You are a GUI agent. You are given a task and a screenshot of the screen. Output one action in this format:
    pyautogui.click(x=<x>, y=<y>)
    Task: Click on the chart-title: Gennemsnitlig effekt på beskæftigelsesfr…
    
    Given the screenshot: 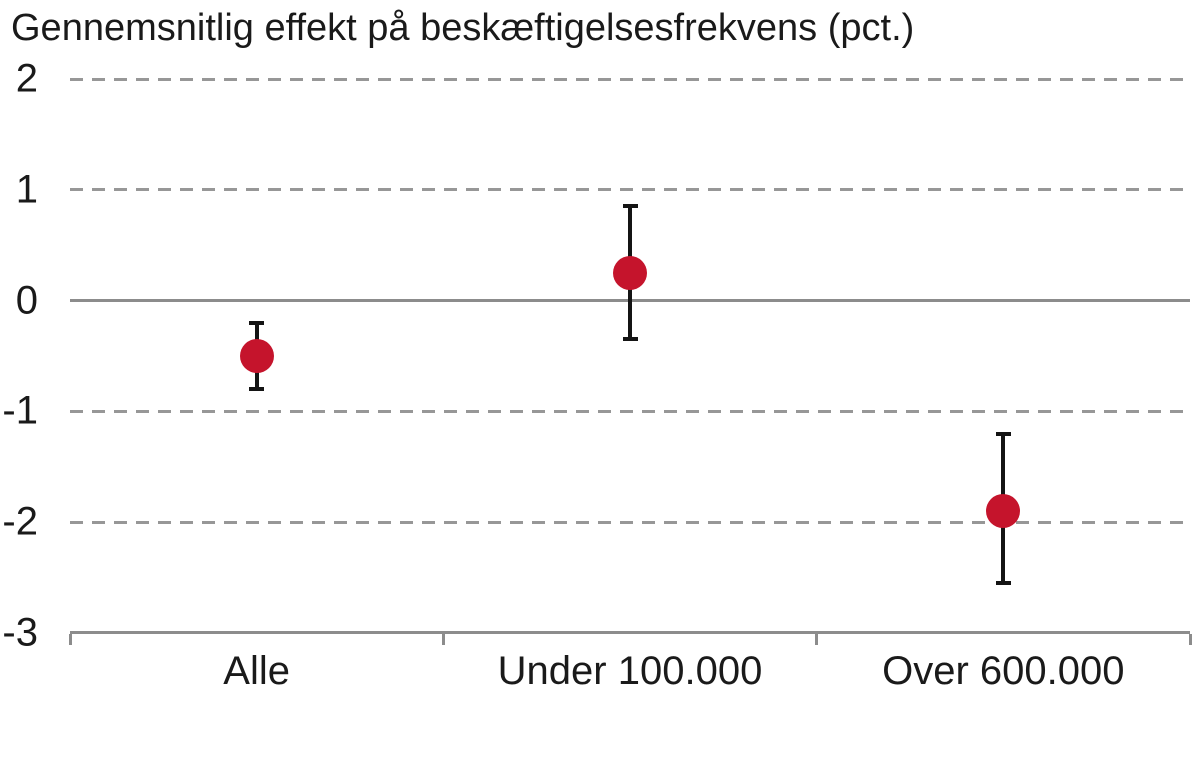 What is the action you would take?
    pyautogui.click(x=463, y=28)
    